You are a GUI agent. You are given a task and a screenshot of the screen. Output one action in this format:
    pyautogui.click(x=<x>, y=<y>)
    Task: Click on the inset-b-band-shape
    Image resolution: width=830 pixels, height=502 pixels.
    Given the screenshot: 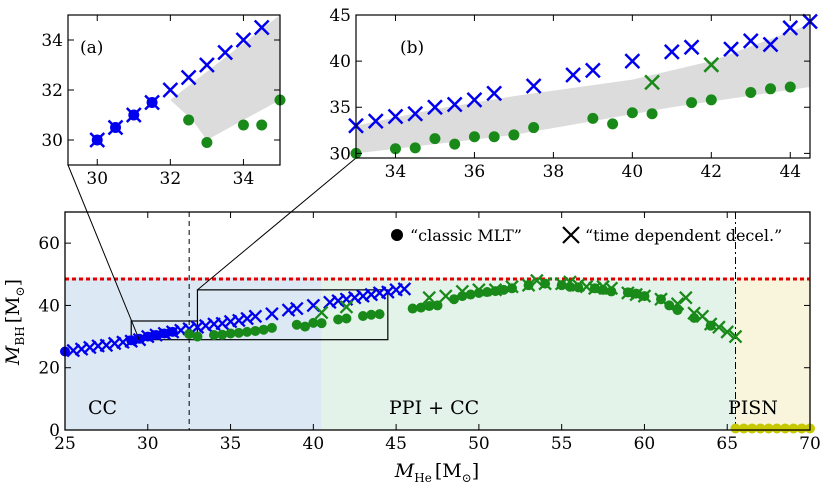 What is the action you would take?
    pyautogui.click(x=583, y=89)
    